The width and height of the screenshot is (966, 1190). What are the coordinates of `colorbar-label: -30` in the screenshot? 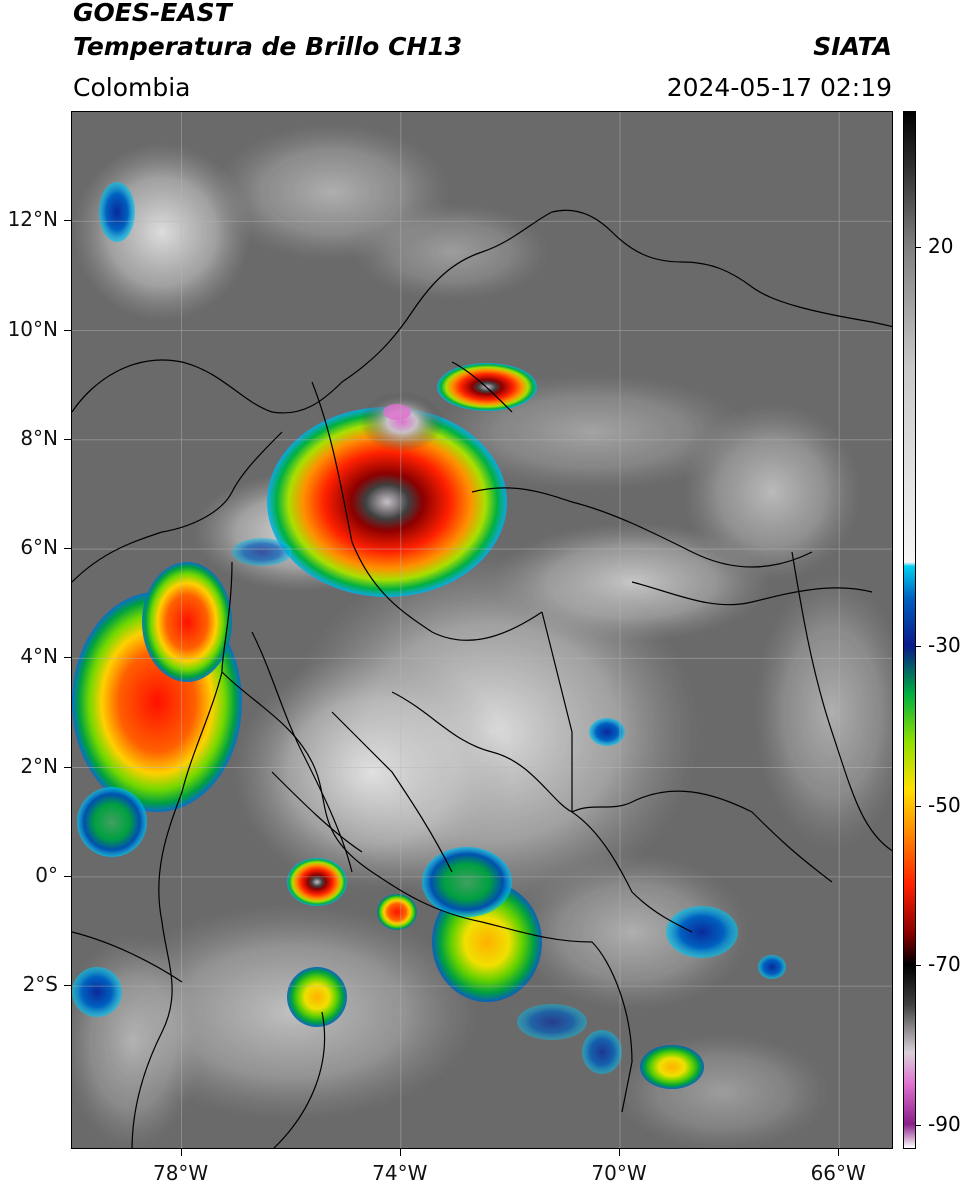 It's located at (944, 644).